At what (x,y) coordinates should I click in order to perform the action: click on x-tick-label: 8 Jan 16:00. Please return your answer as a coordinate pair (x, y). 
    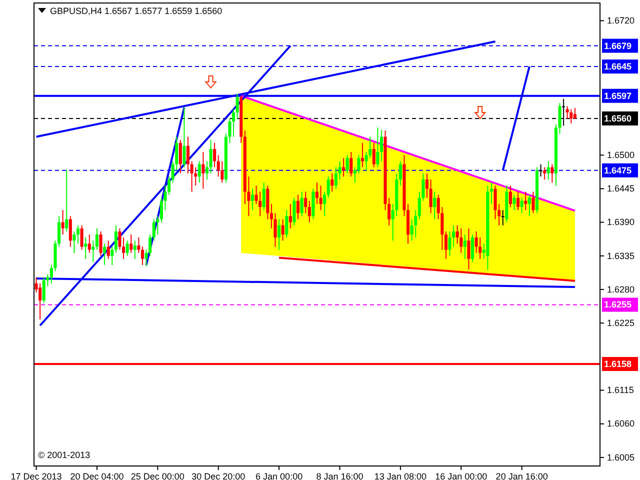
    Looking at the image, I should click on (340, 475).